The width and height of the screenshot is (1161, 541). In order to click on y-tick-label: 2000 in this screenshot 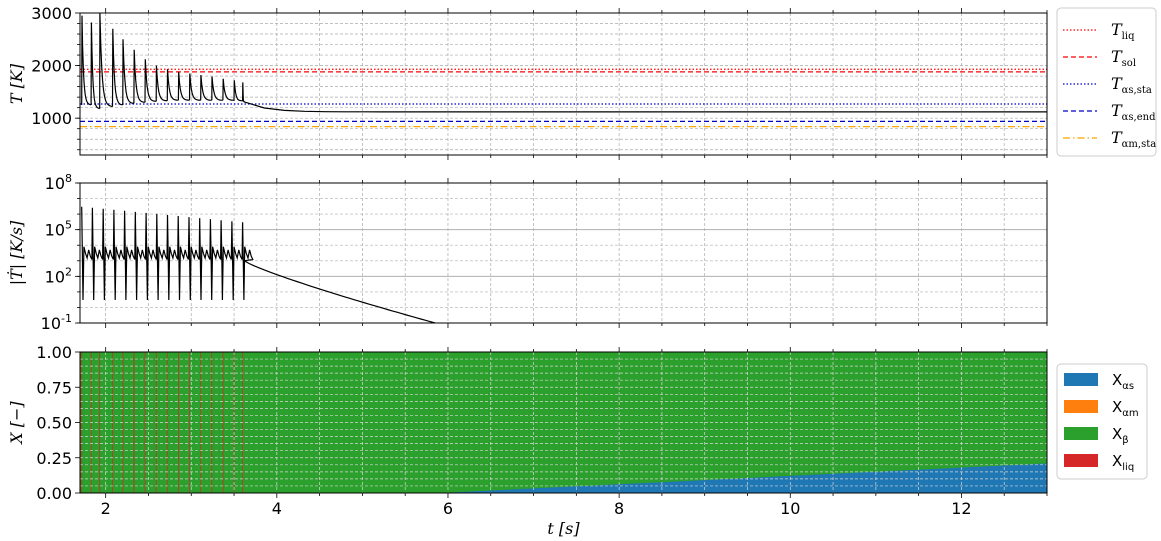, I will do `click(51, 66)`.